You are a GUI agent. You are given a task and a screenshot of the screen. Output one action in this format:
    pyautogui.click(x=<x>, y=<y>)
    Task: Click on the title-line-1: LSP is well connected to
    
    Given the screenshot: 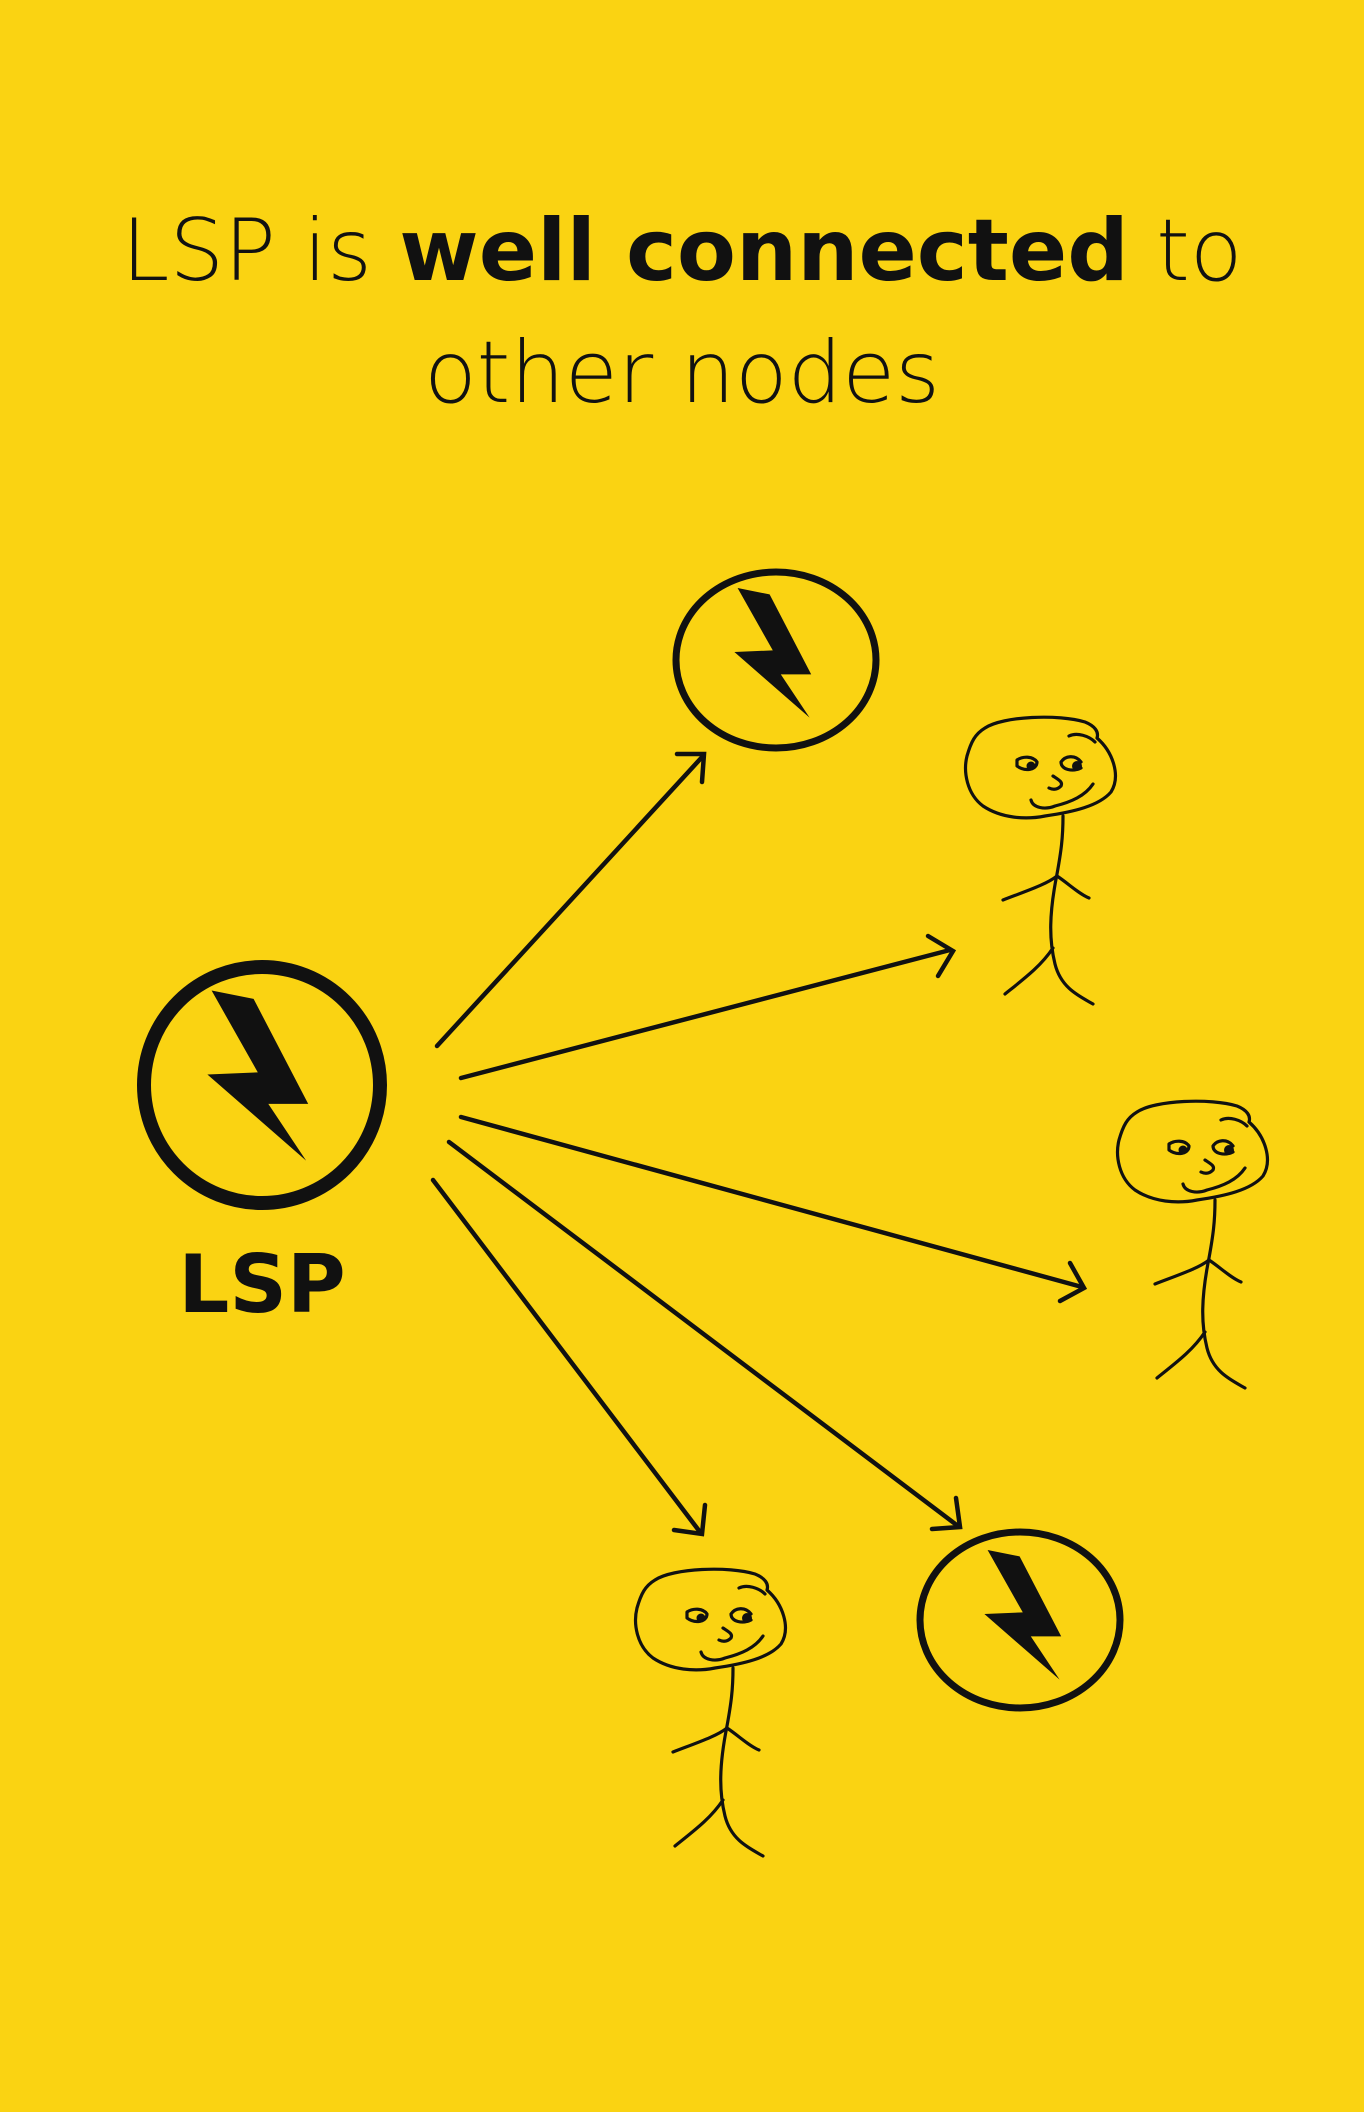 What is the action you would take?
    pyautogui.click(x=682, y=251)
    